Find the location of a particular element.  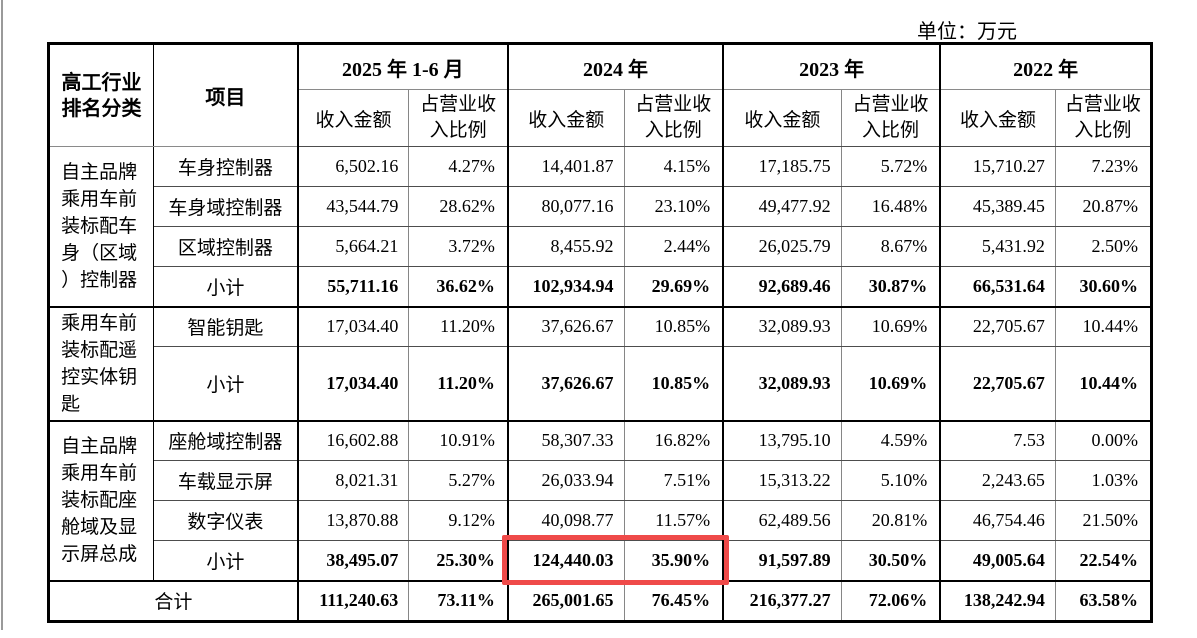

revenue-cell: 80,077.16 is located at coordinates (566, 206).